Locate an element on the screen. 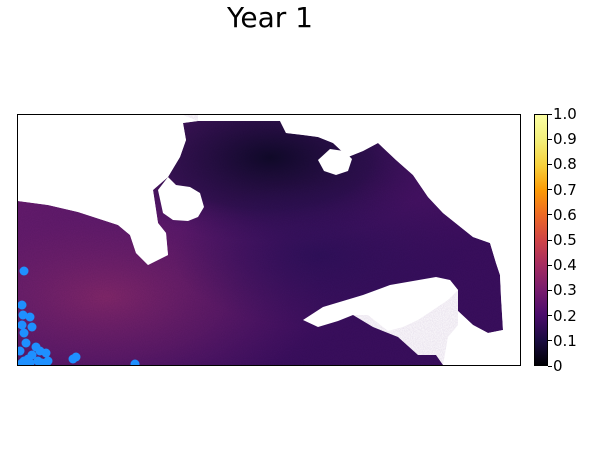  colorbar-tick-label: 0.8 is located at coordinates (565, 164).